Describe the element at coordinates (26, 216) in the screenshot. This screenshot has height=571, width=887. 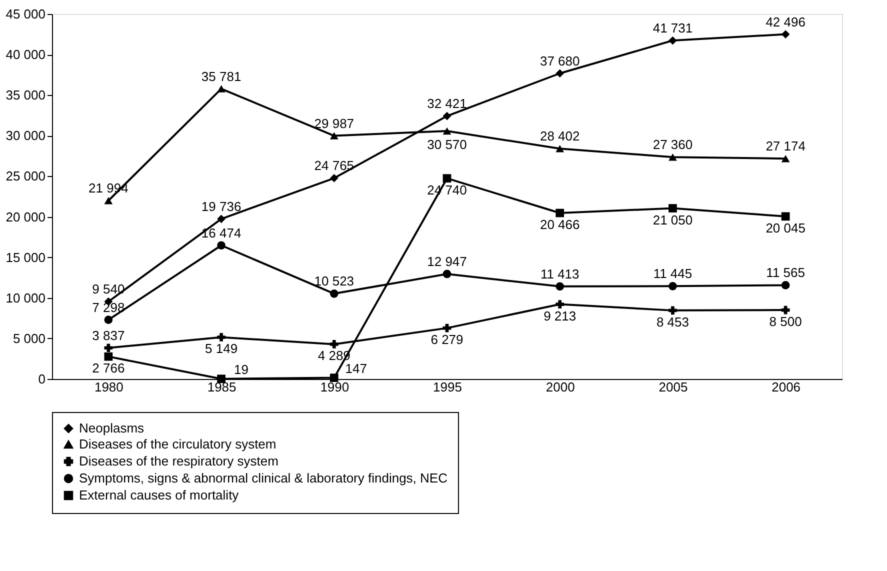
I see `y-tick-label: 20 000` at that location.